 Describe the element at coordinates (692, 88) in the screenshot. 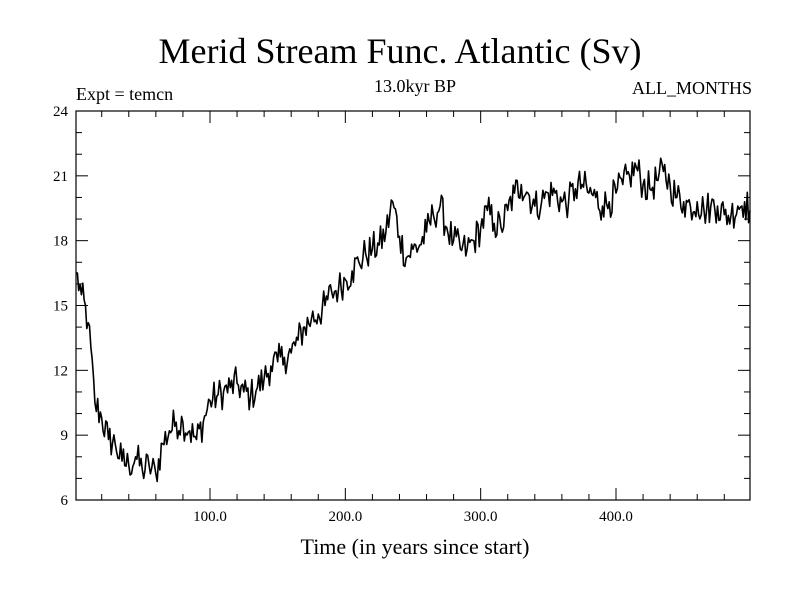

I see `period-label: ALL_MONTHS` at that location.